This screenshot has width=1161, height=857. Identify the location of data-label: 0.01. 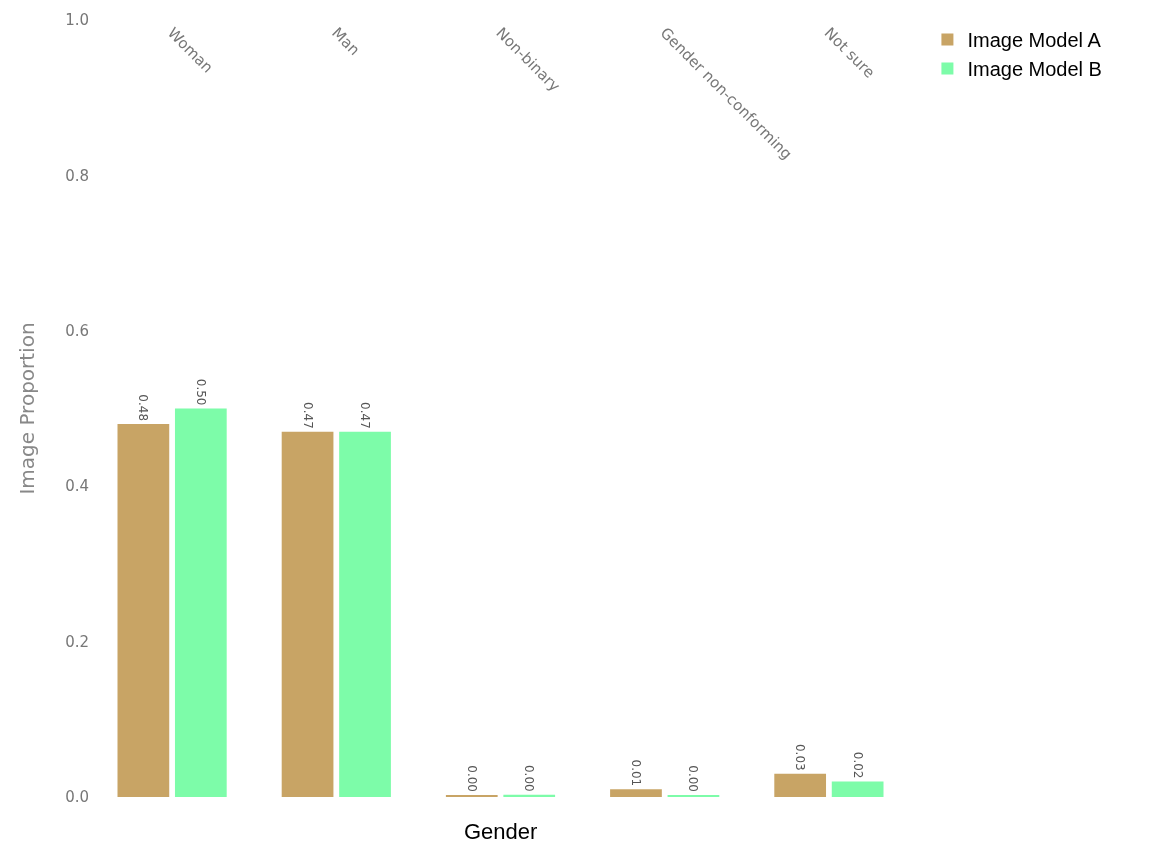
(635, 773).